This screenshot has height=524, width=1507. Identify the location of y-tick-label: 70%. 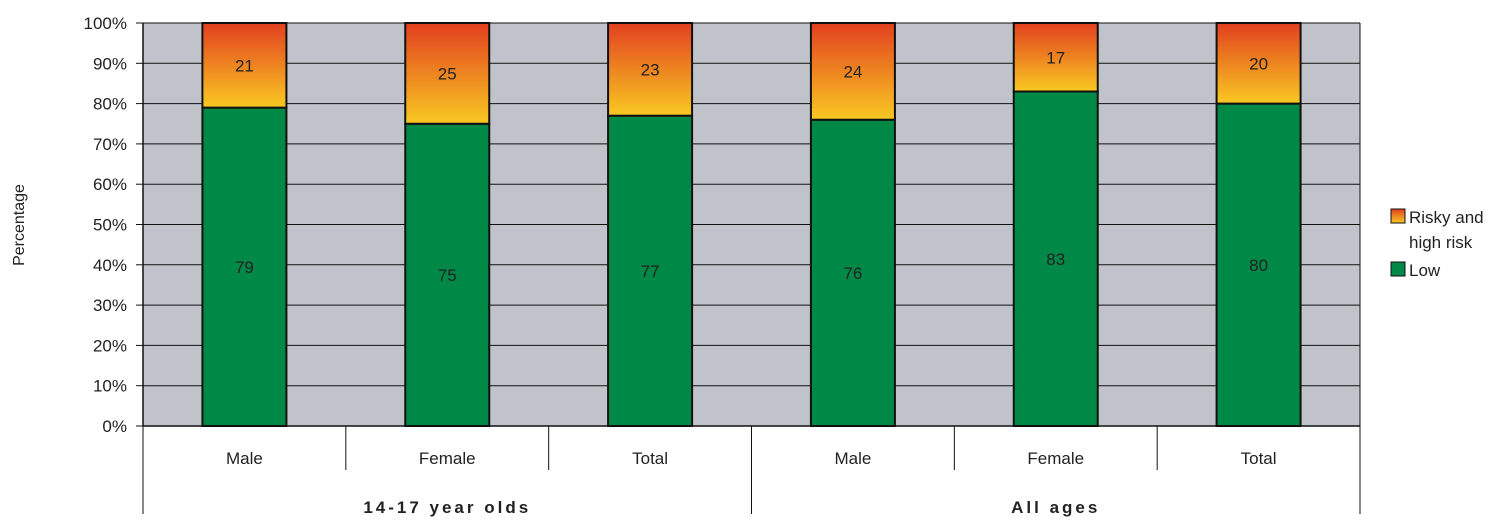
(110, 144).